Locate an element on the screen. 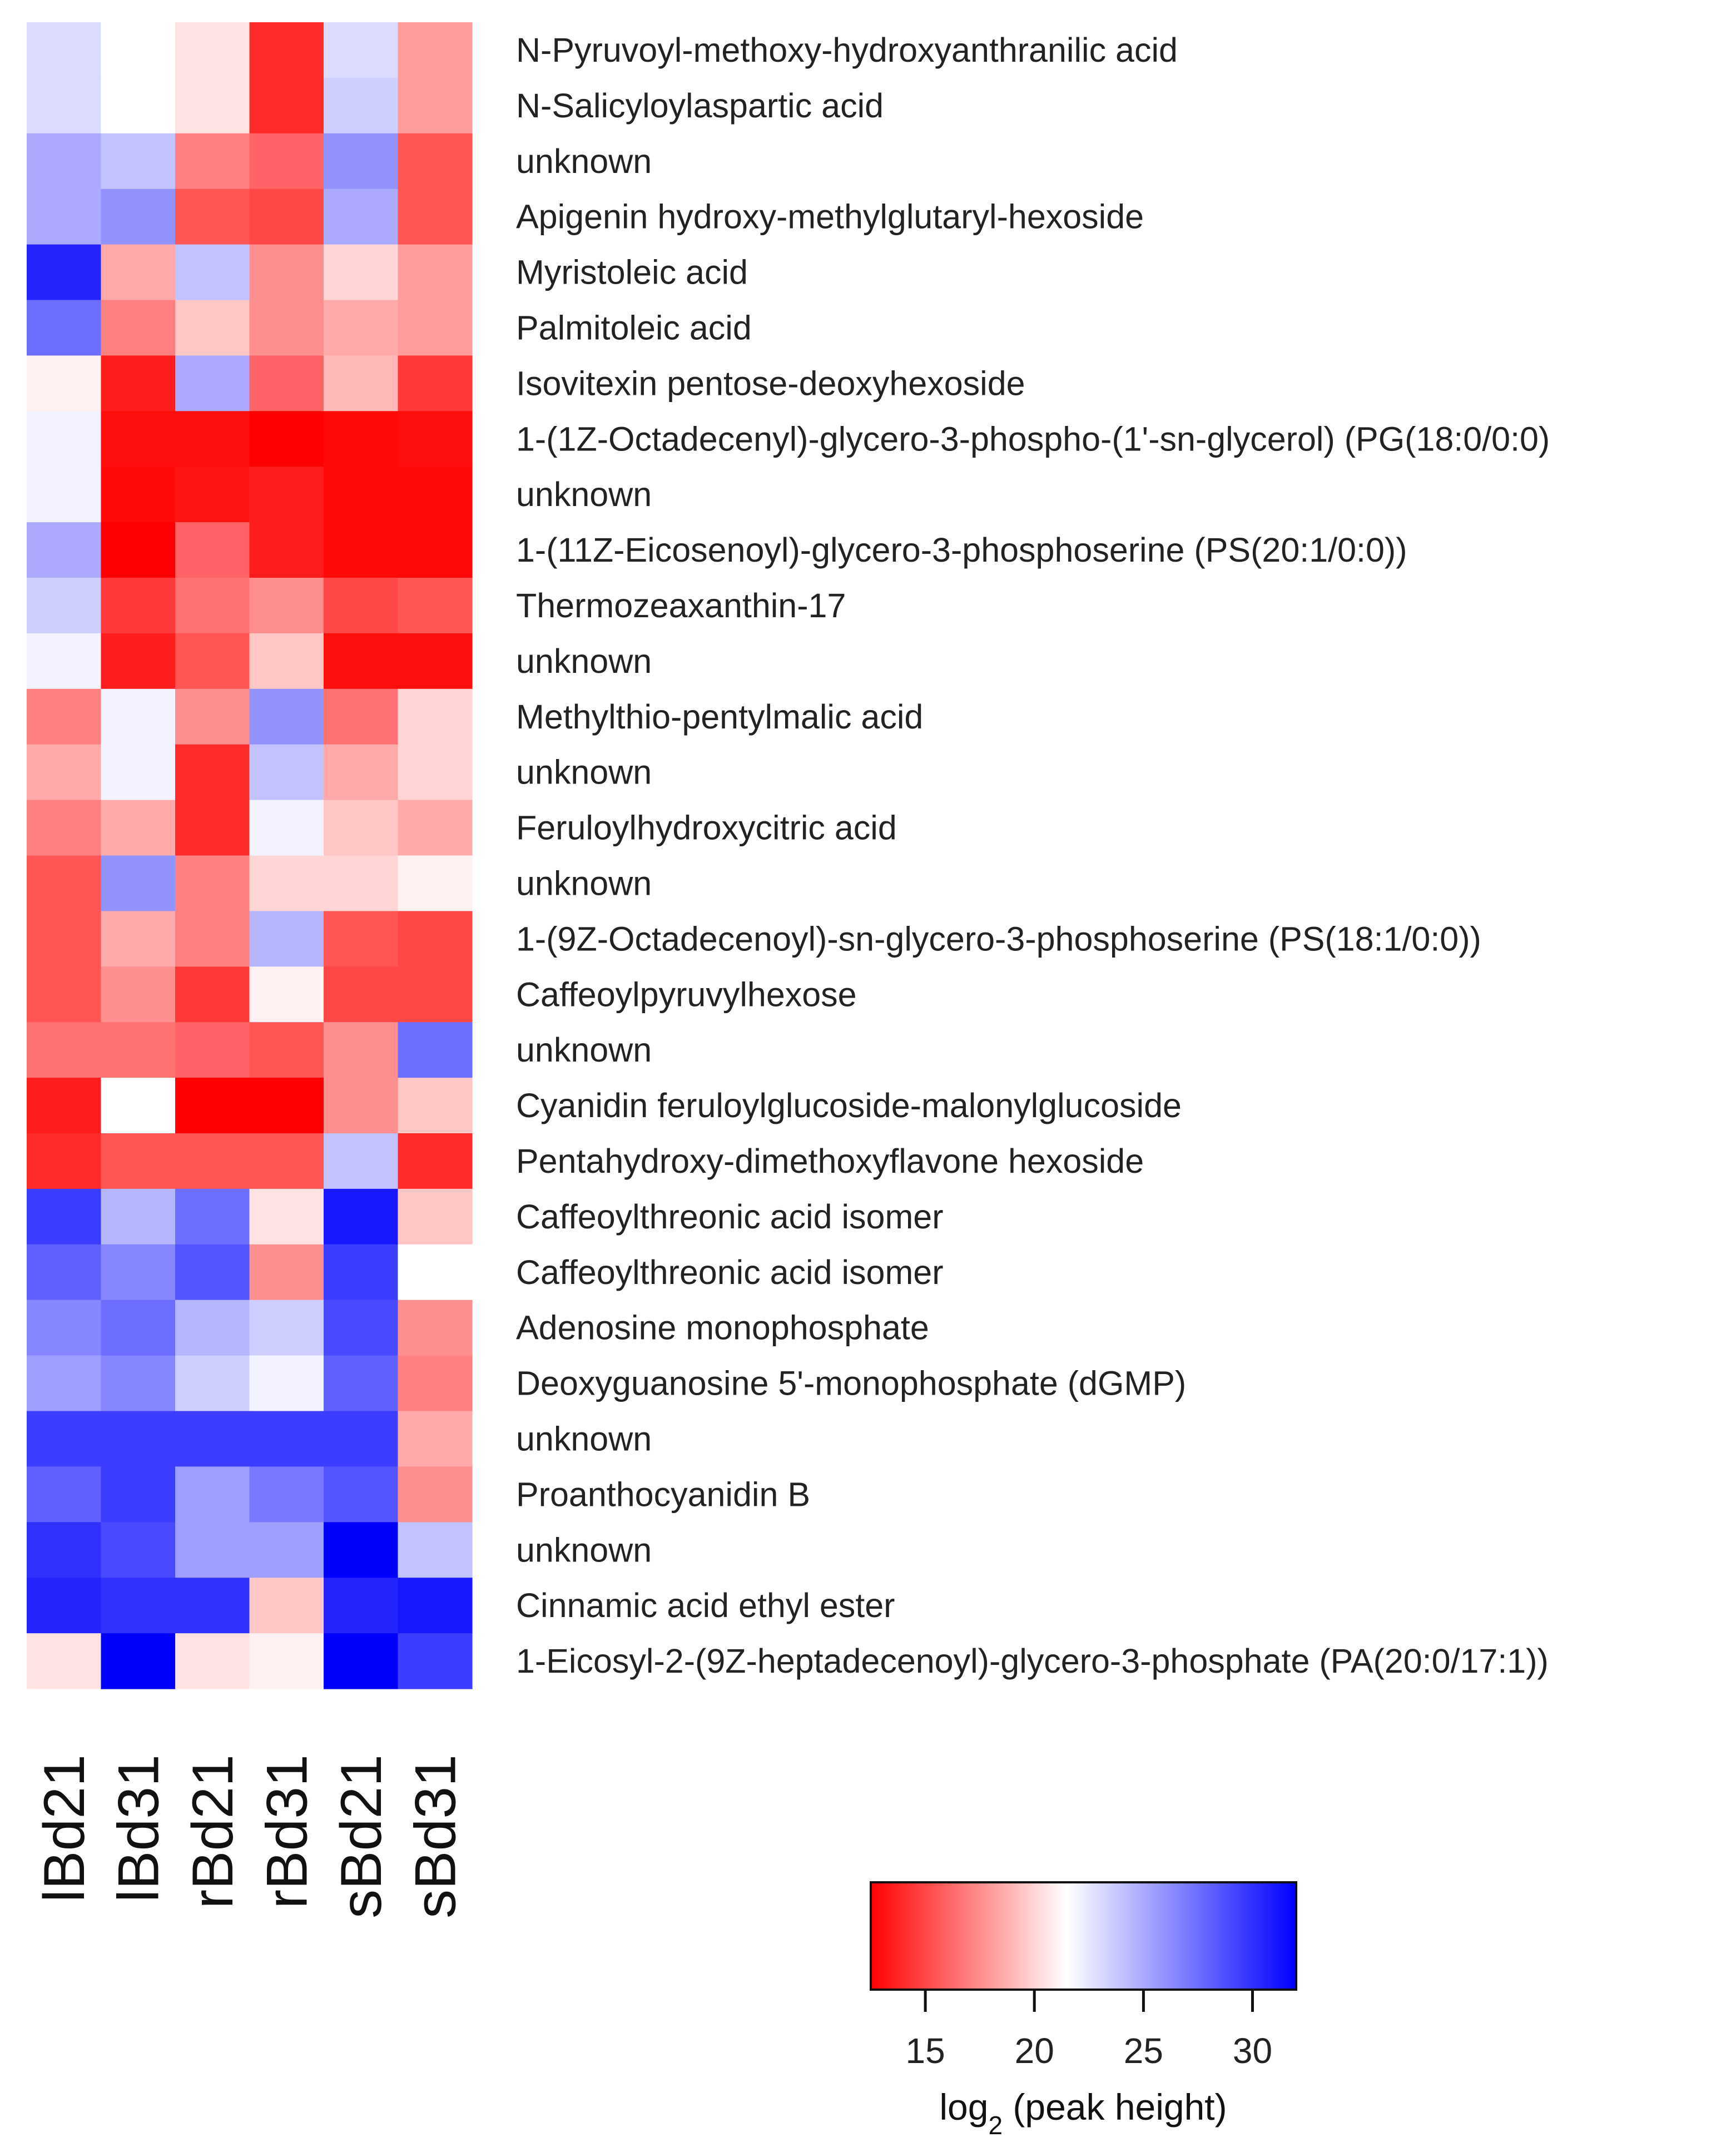 The width and height of the screenshot is (1736, 2152). row-label: Thermozeaxanthin-17 is located at coordinates (681, 605).